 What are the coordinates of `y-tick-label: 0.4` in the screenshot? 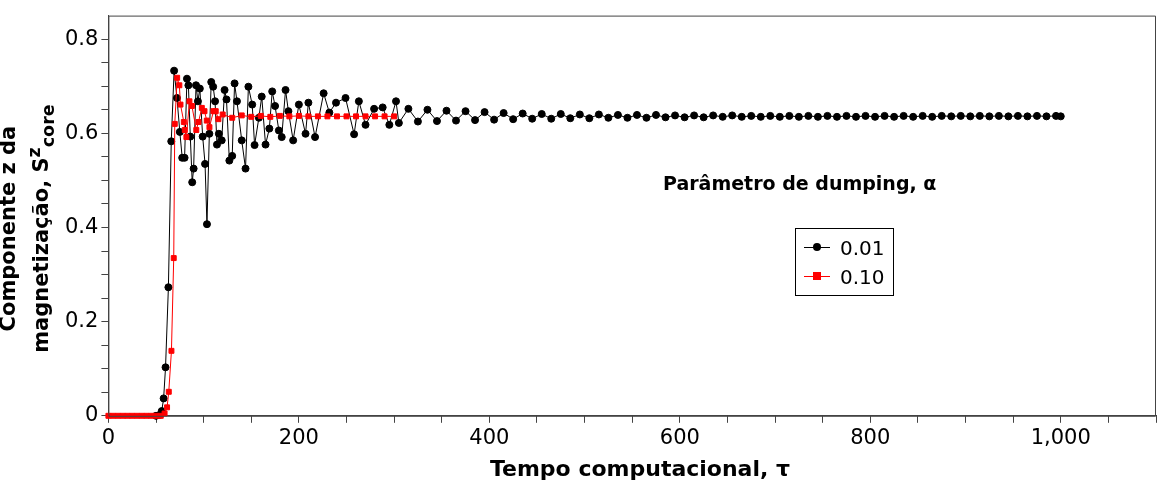 It's located at (81, 225).